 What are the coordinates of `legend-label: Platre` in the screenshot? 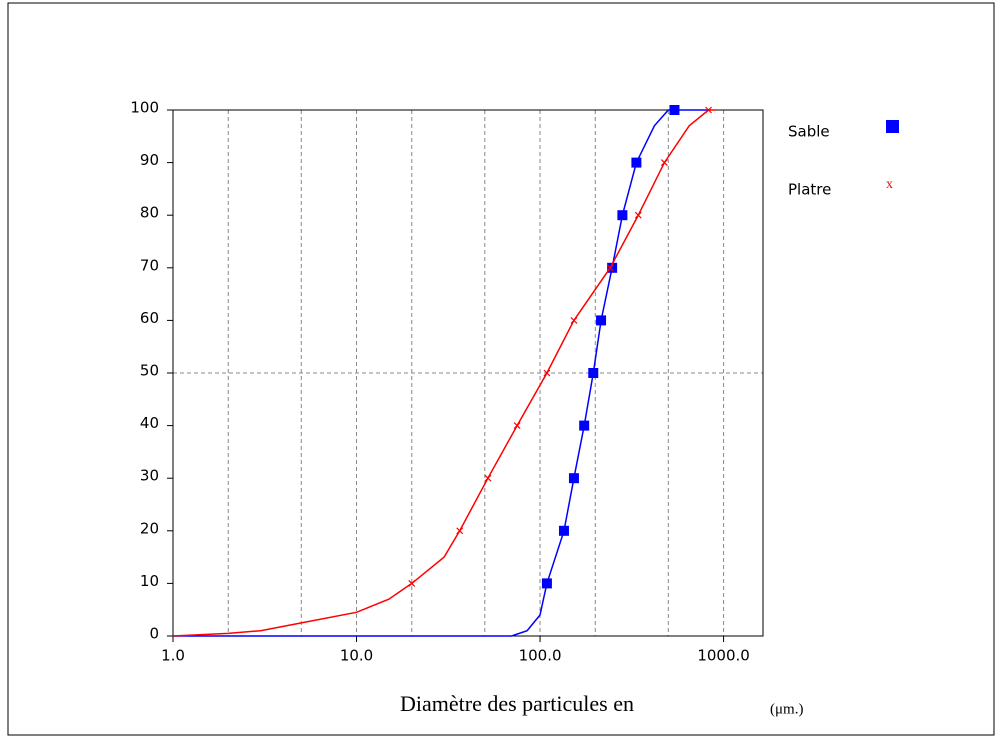 It's located at (809, 190).